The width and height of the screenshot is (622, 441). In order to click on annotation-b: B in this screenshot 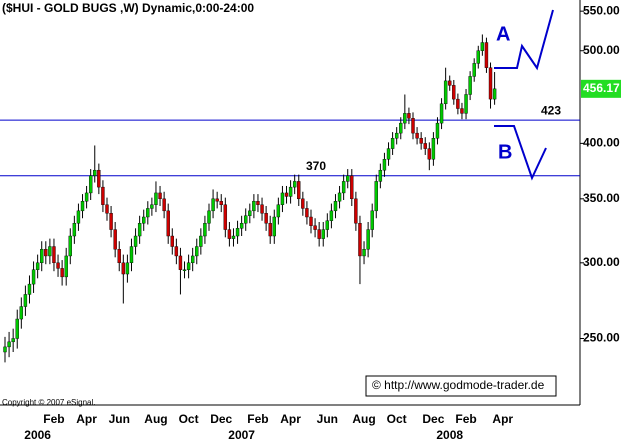, I will do `click(505, 152)`.